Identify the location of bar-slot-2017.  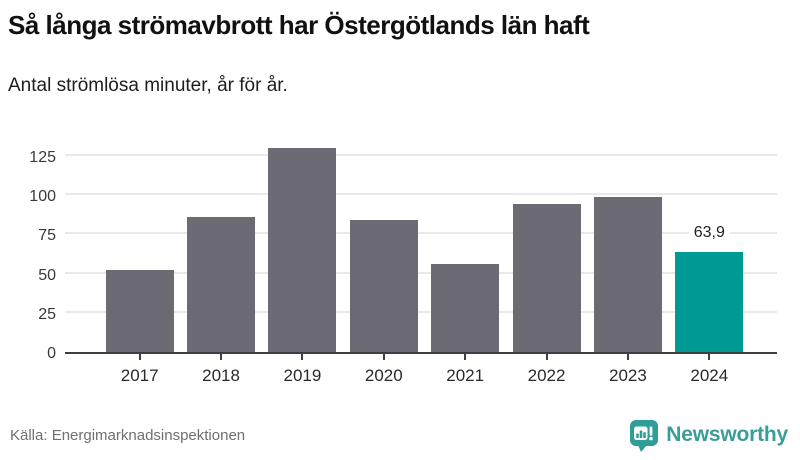
(139, 311).